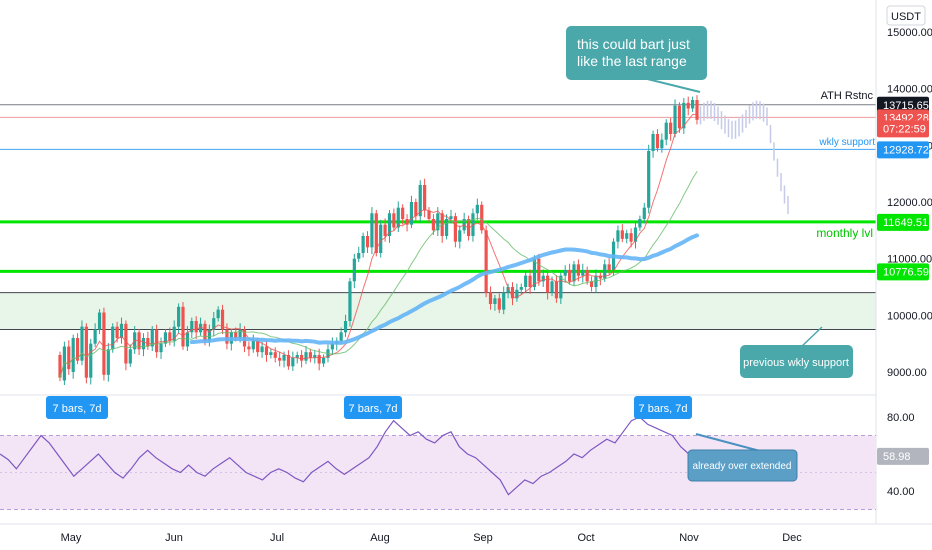  I want to click on bars-label-3-text: 7 bars, 7d, so click(663, 409).